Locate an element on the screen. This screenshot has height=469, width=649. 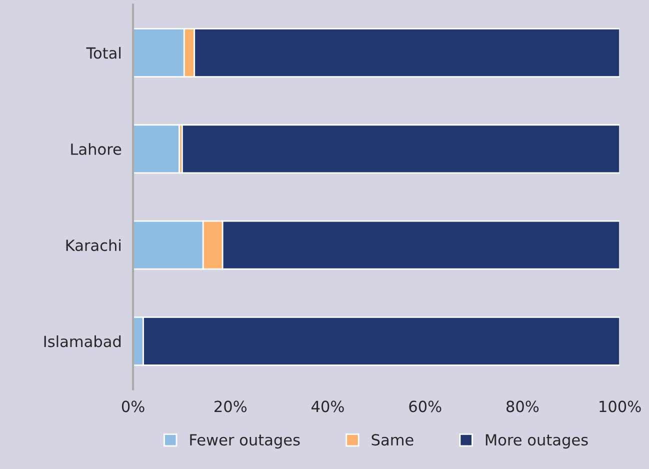
x-tick-label: 60% is located at coordinates (425, 406).